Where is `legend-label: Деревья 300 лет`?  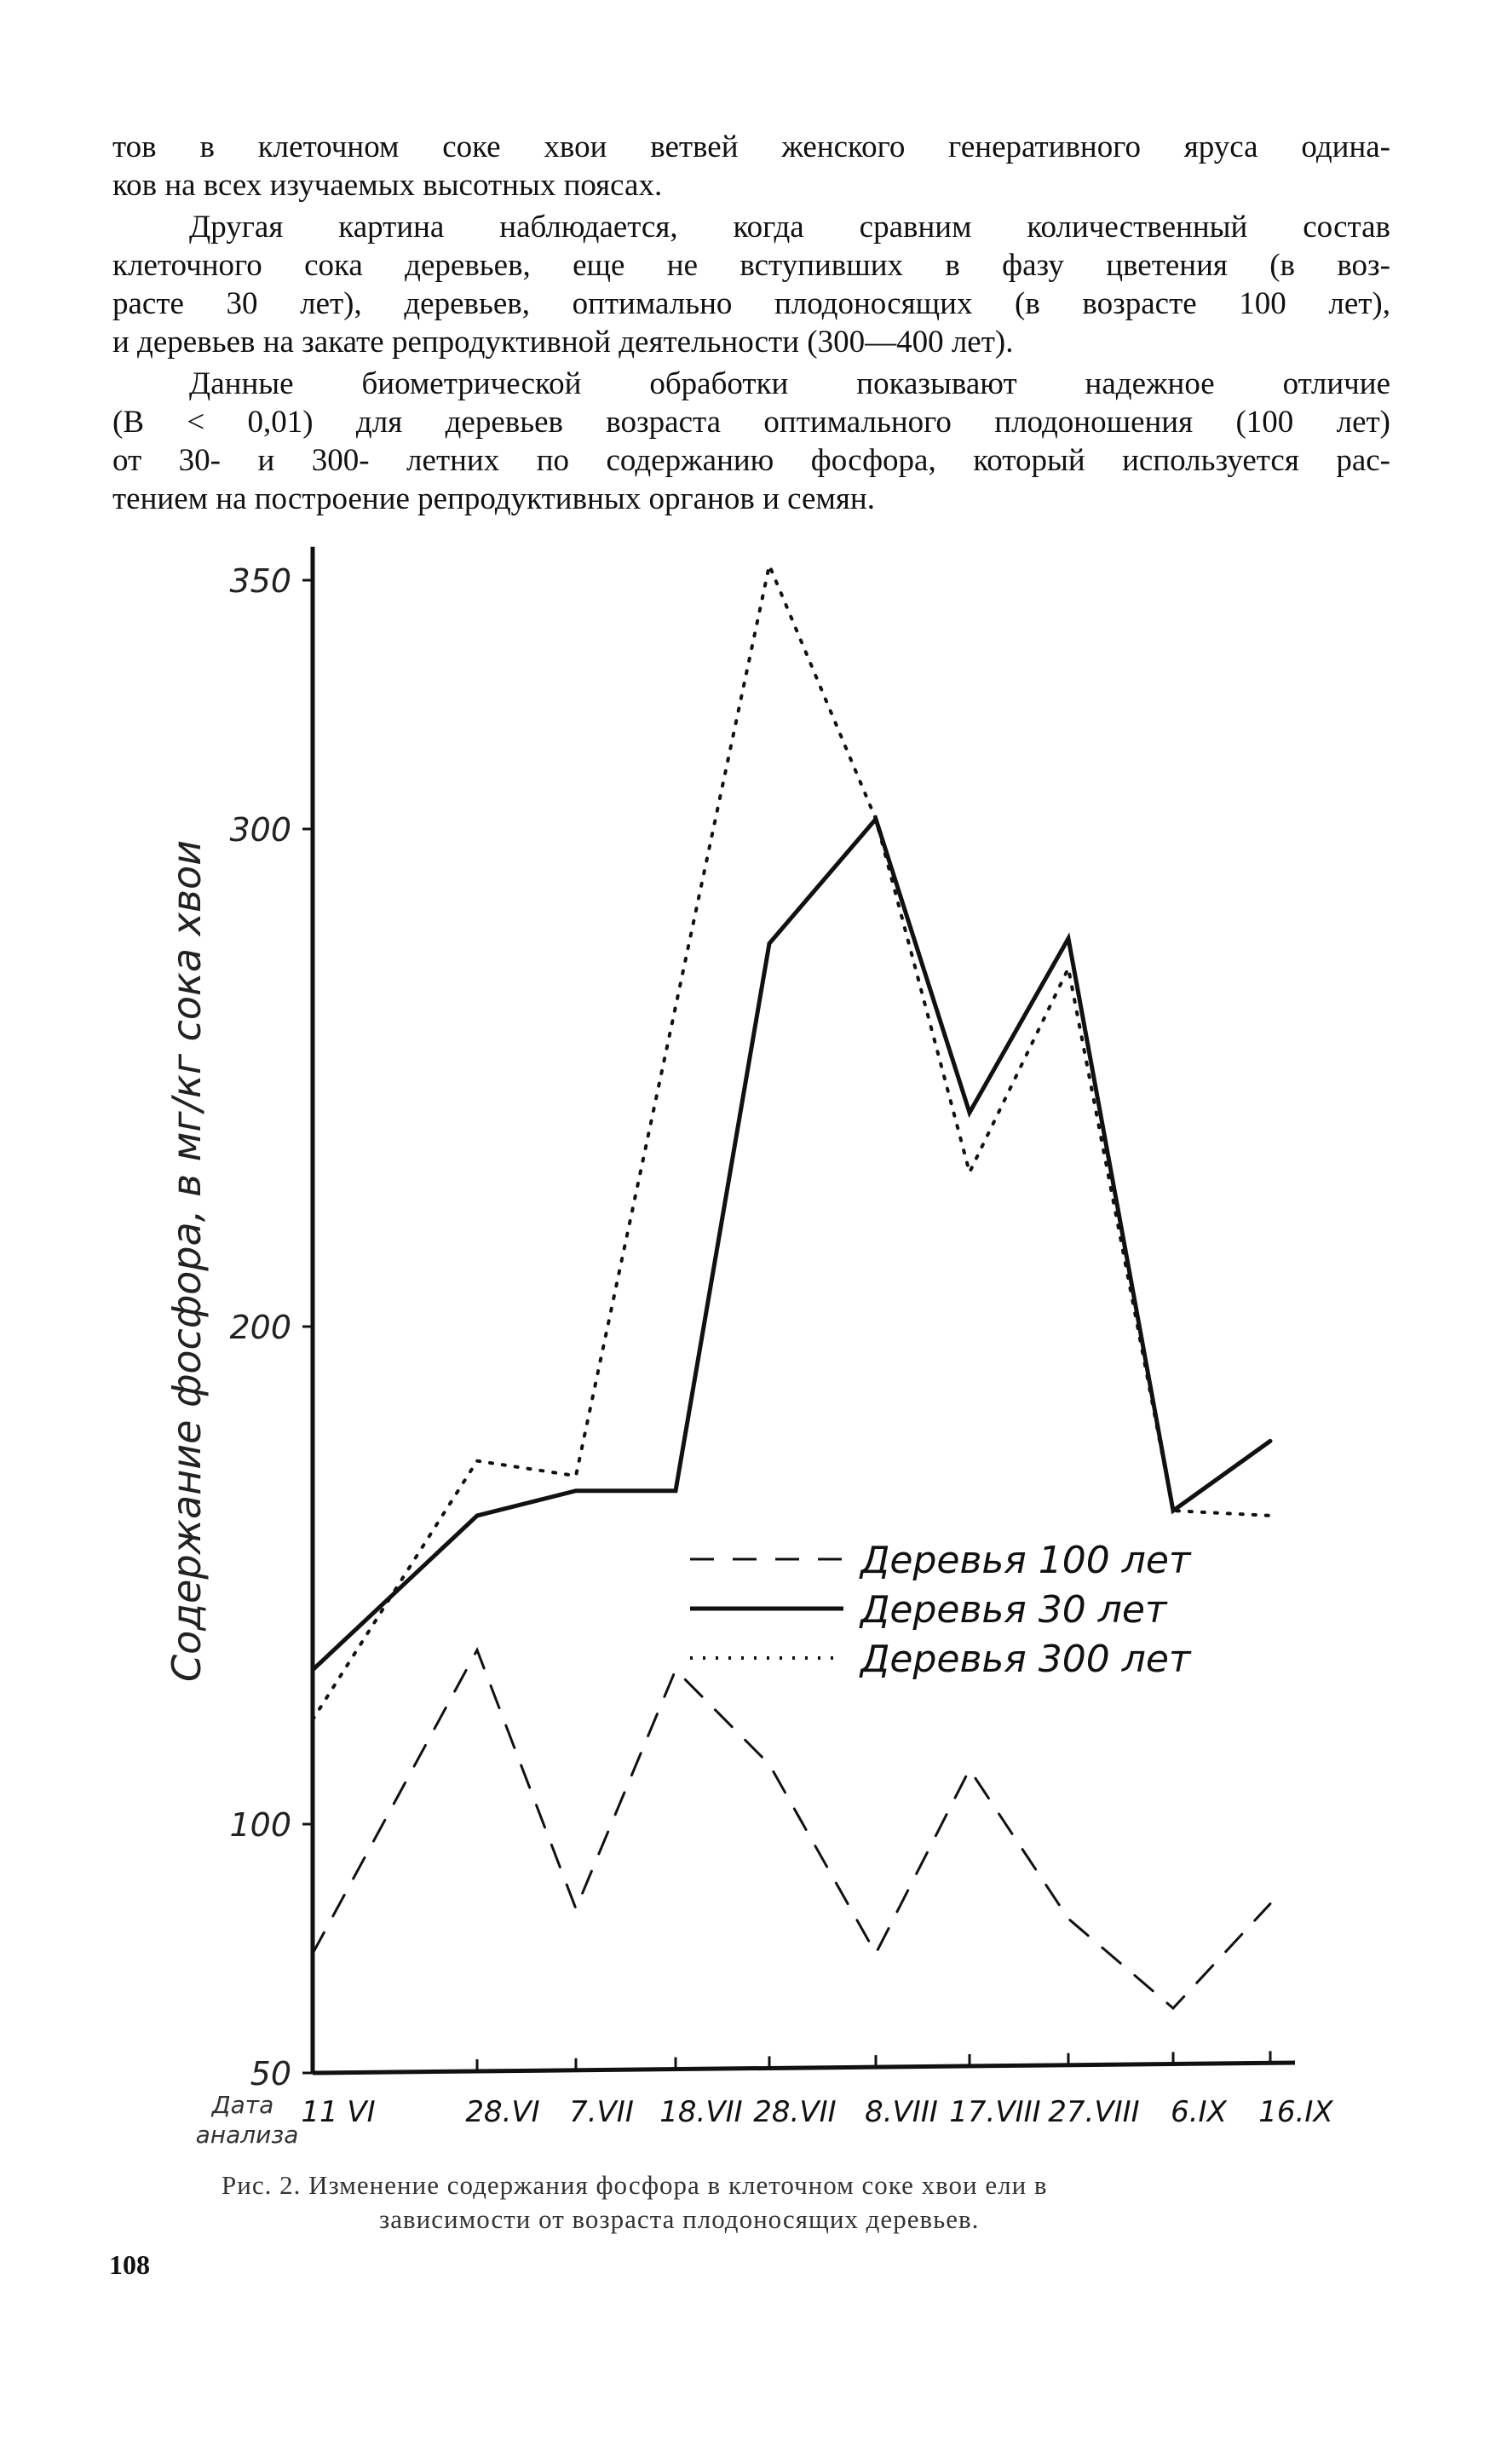 legend-label: Деревья 300 лет is located at coordinates (1026, 1659).